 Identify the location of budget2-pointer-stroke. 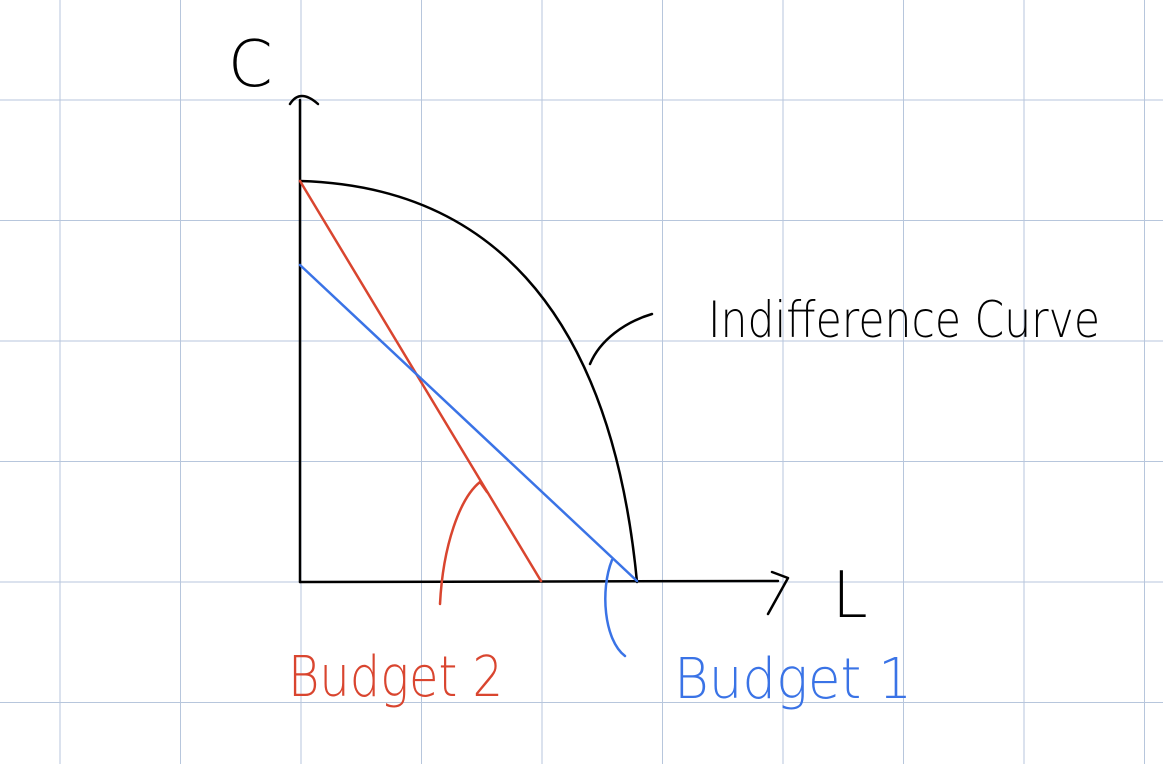
(463, 543).